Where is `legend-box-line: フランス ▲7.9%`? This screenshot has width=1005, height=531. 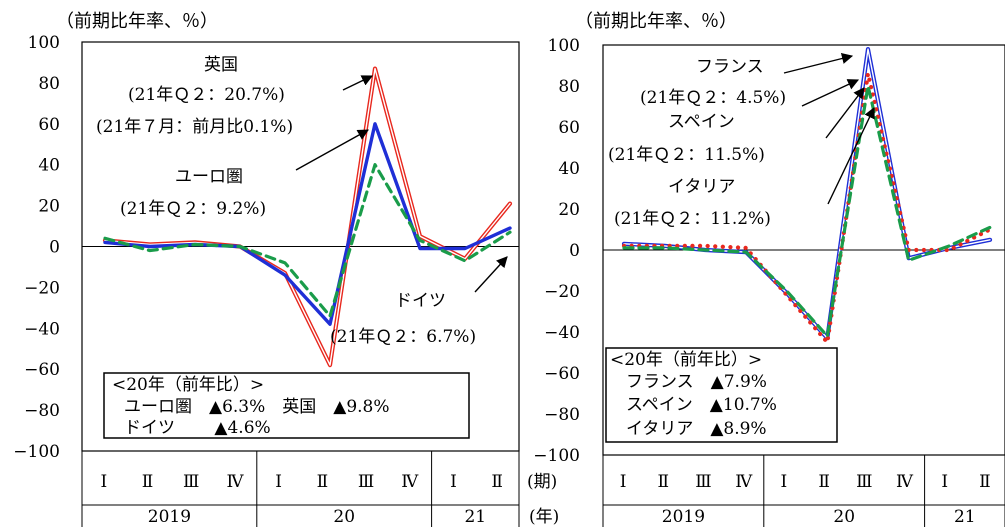
legend-box-line: フランス ▲7.9% is located at coordinates (696, 382).